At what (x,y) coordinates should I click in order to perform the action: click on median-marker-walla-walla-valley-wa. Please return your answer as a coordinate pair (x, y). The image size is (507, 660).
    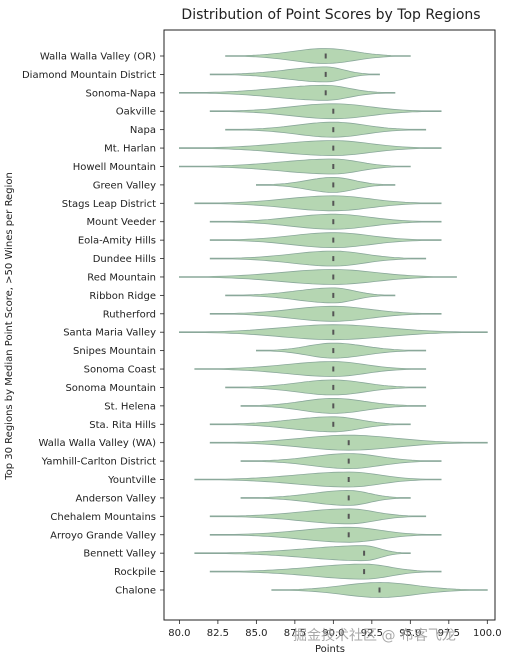
    Looking at the image, I should click on (348, 443).